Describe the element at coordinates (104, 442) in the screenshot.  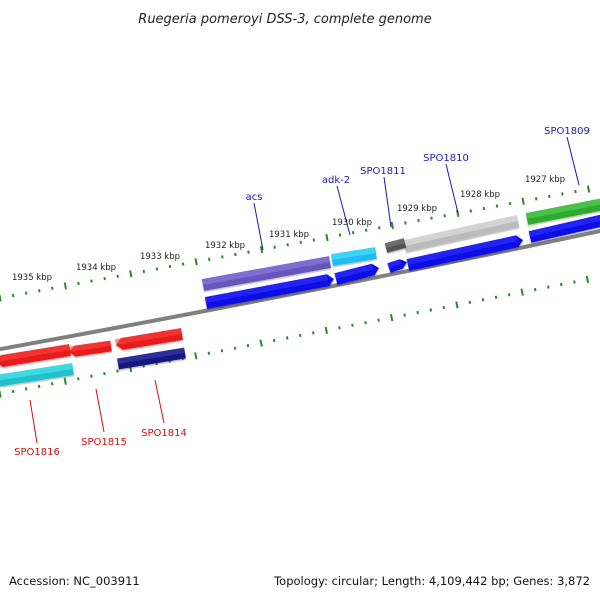
I see `gene-label-spo1815: SPO1815` at that location.